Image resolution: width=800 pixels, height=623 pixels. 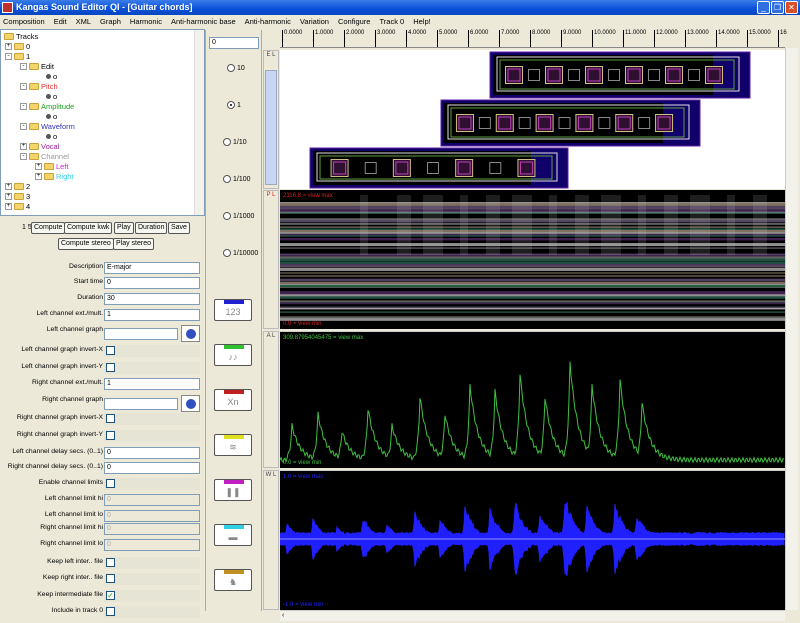 What do you see at coordinates (37, 66) in the screenshot?
I see `tree-node: - Edit` at bounding box center [37, 66].